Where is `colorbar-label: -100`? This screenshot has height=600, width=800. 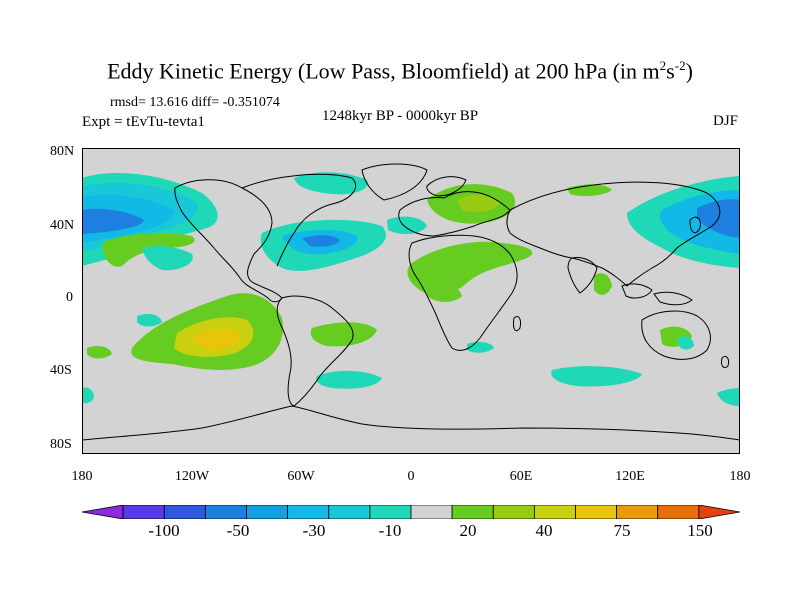
colorbar-label: -100 is located at coordinates (164, 530).